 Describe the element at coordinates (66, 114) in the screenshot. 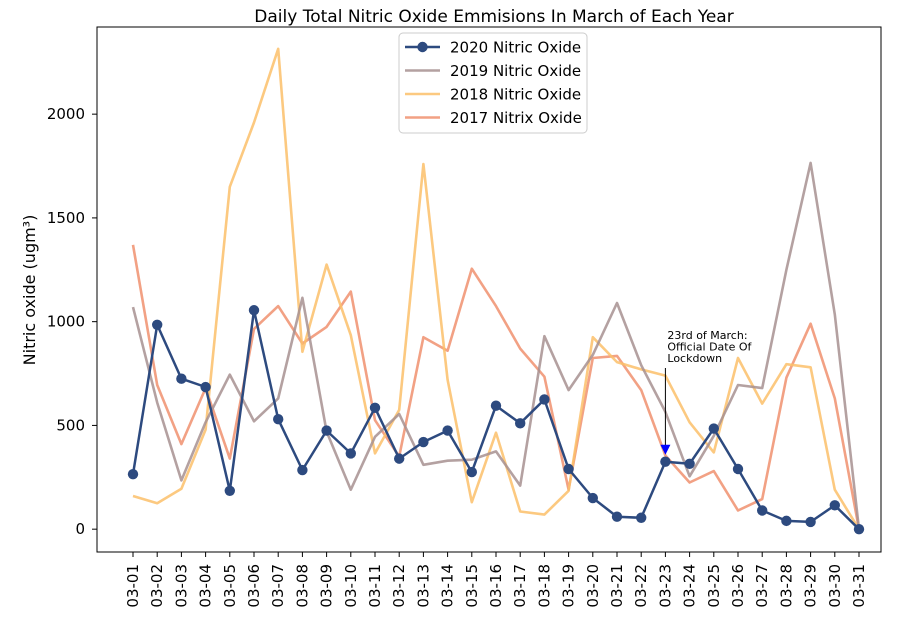

I see `y-tick-label: 2000` at that location.